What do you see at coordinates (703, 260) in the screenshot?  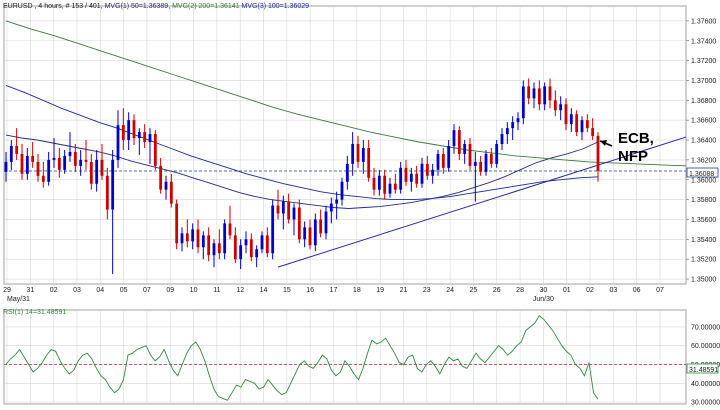 I see `y-tick-label: 1.35200` at bounding box center [703, 260].